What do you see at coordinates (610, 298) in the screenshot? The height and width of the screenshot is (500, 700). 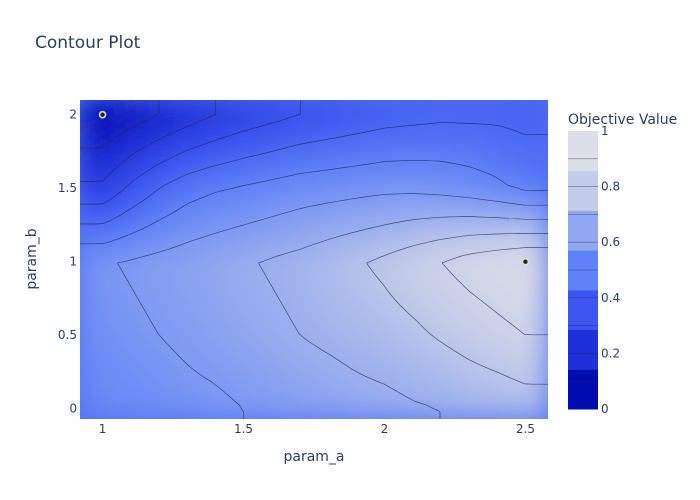 I see `colorbar-tick-label: 0.4` at bounding box center [610, 298].